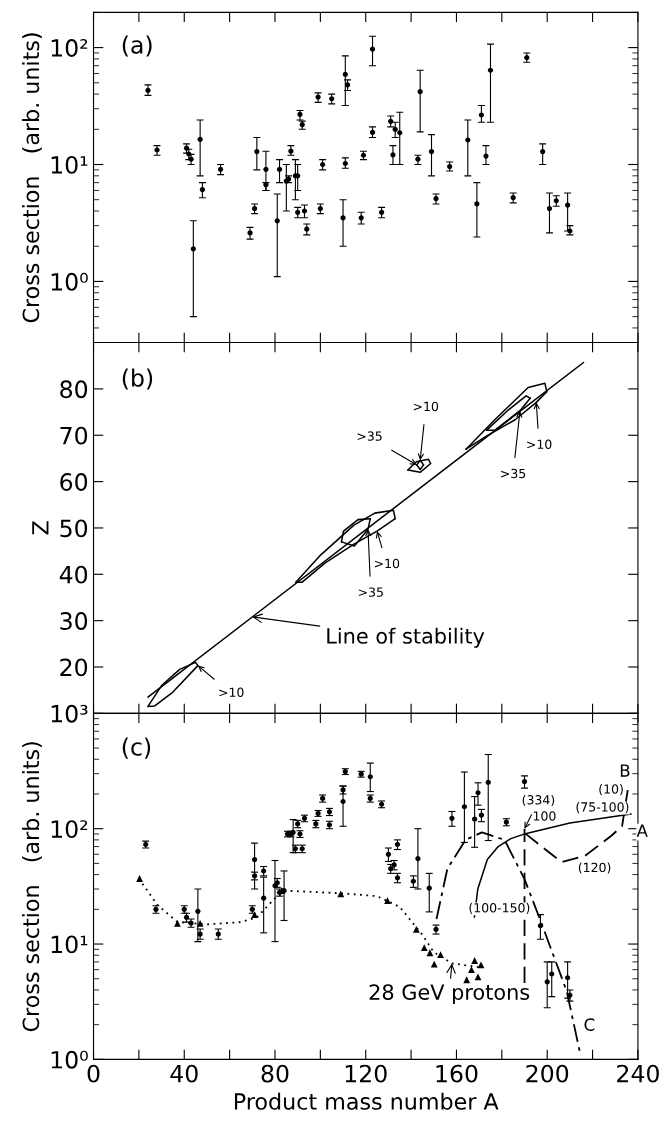 Image resolution: width=668 pixels, height=1127 pixels. I want to click on annotation: (10), so click(611, 790).